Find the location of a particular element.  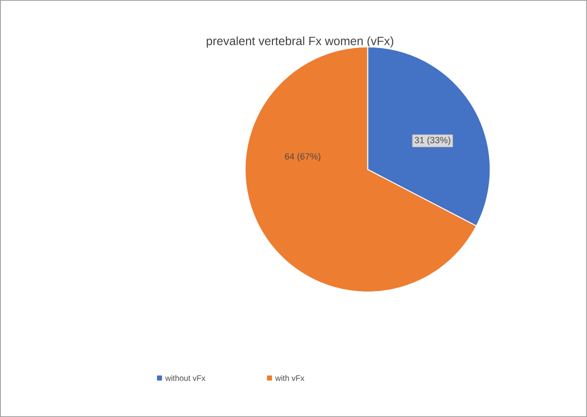

data-label: 31 (33%) is located at coordinates (432, 140).